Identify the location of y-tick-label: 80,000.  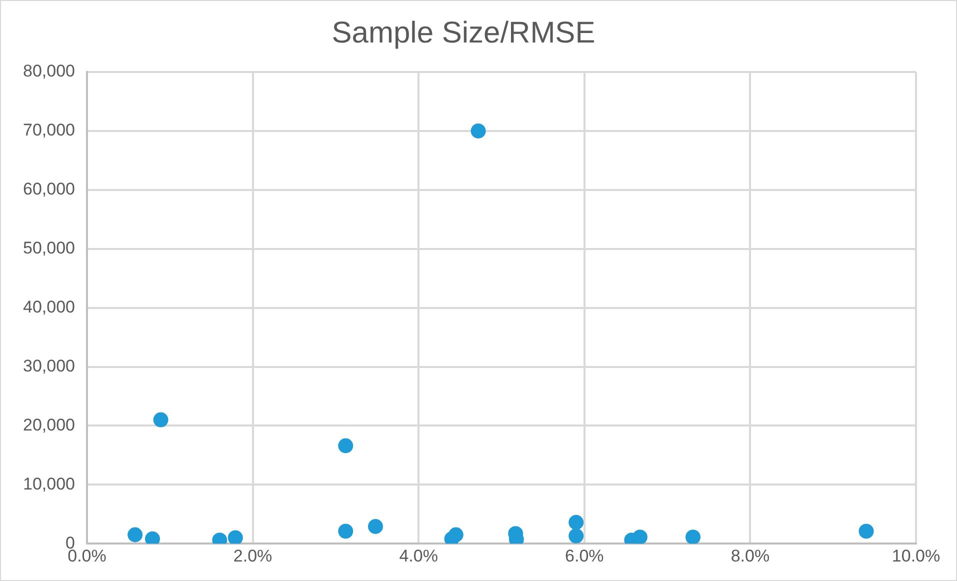
(48, 71).